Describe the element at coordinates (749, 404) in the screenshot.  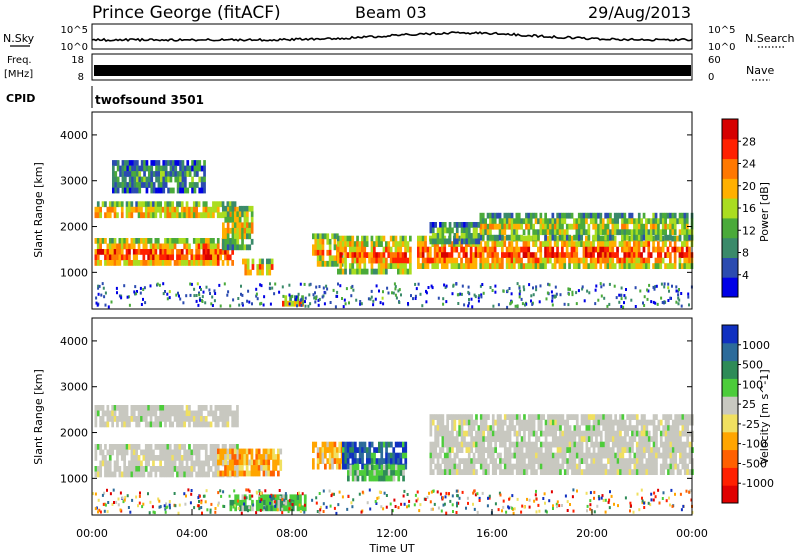
I see `colorbar-tick-label: 25` at that location.